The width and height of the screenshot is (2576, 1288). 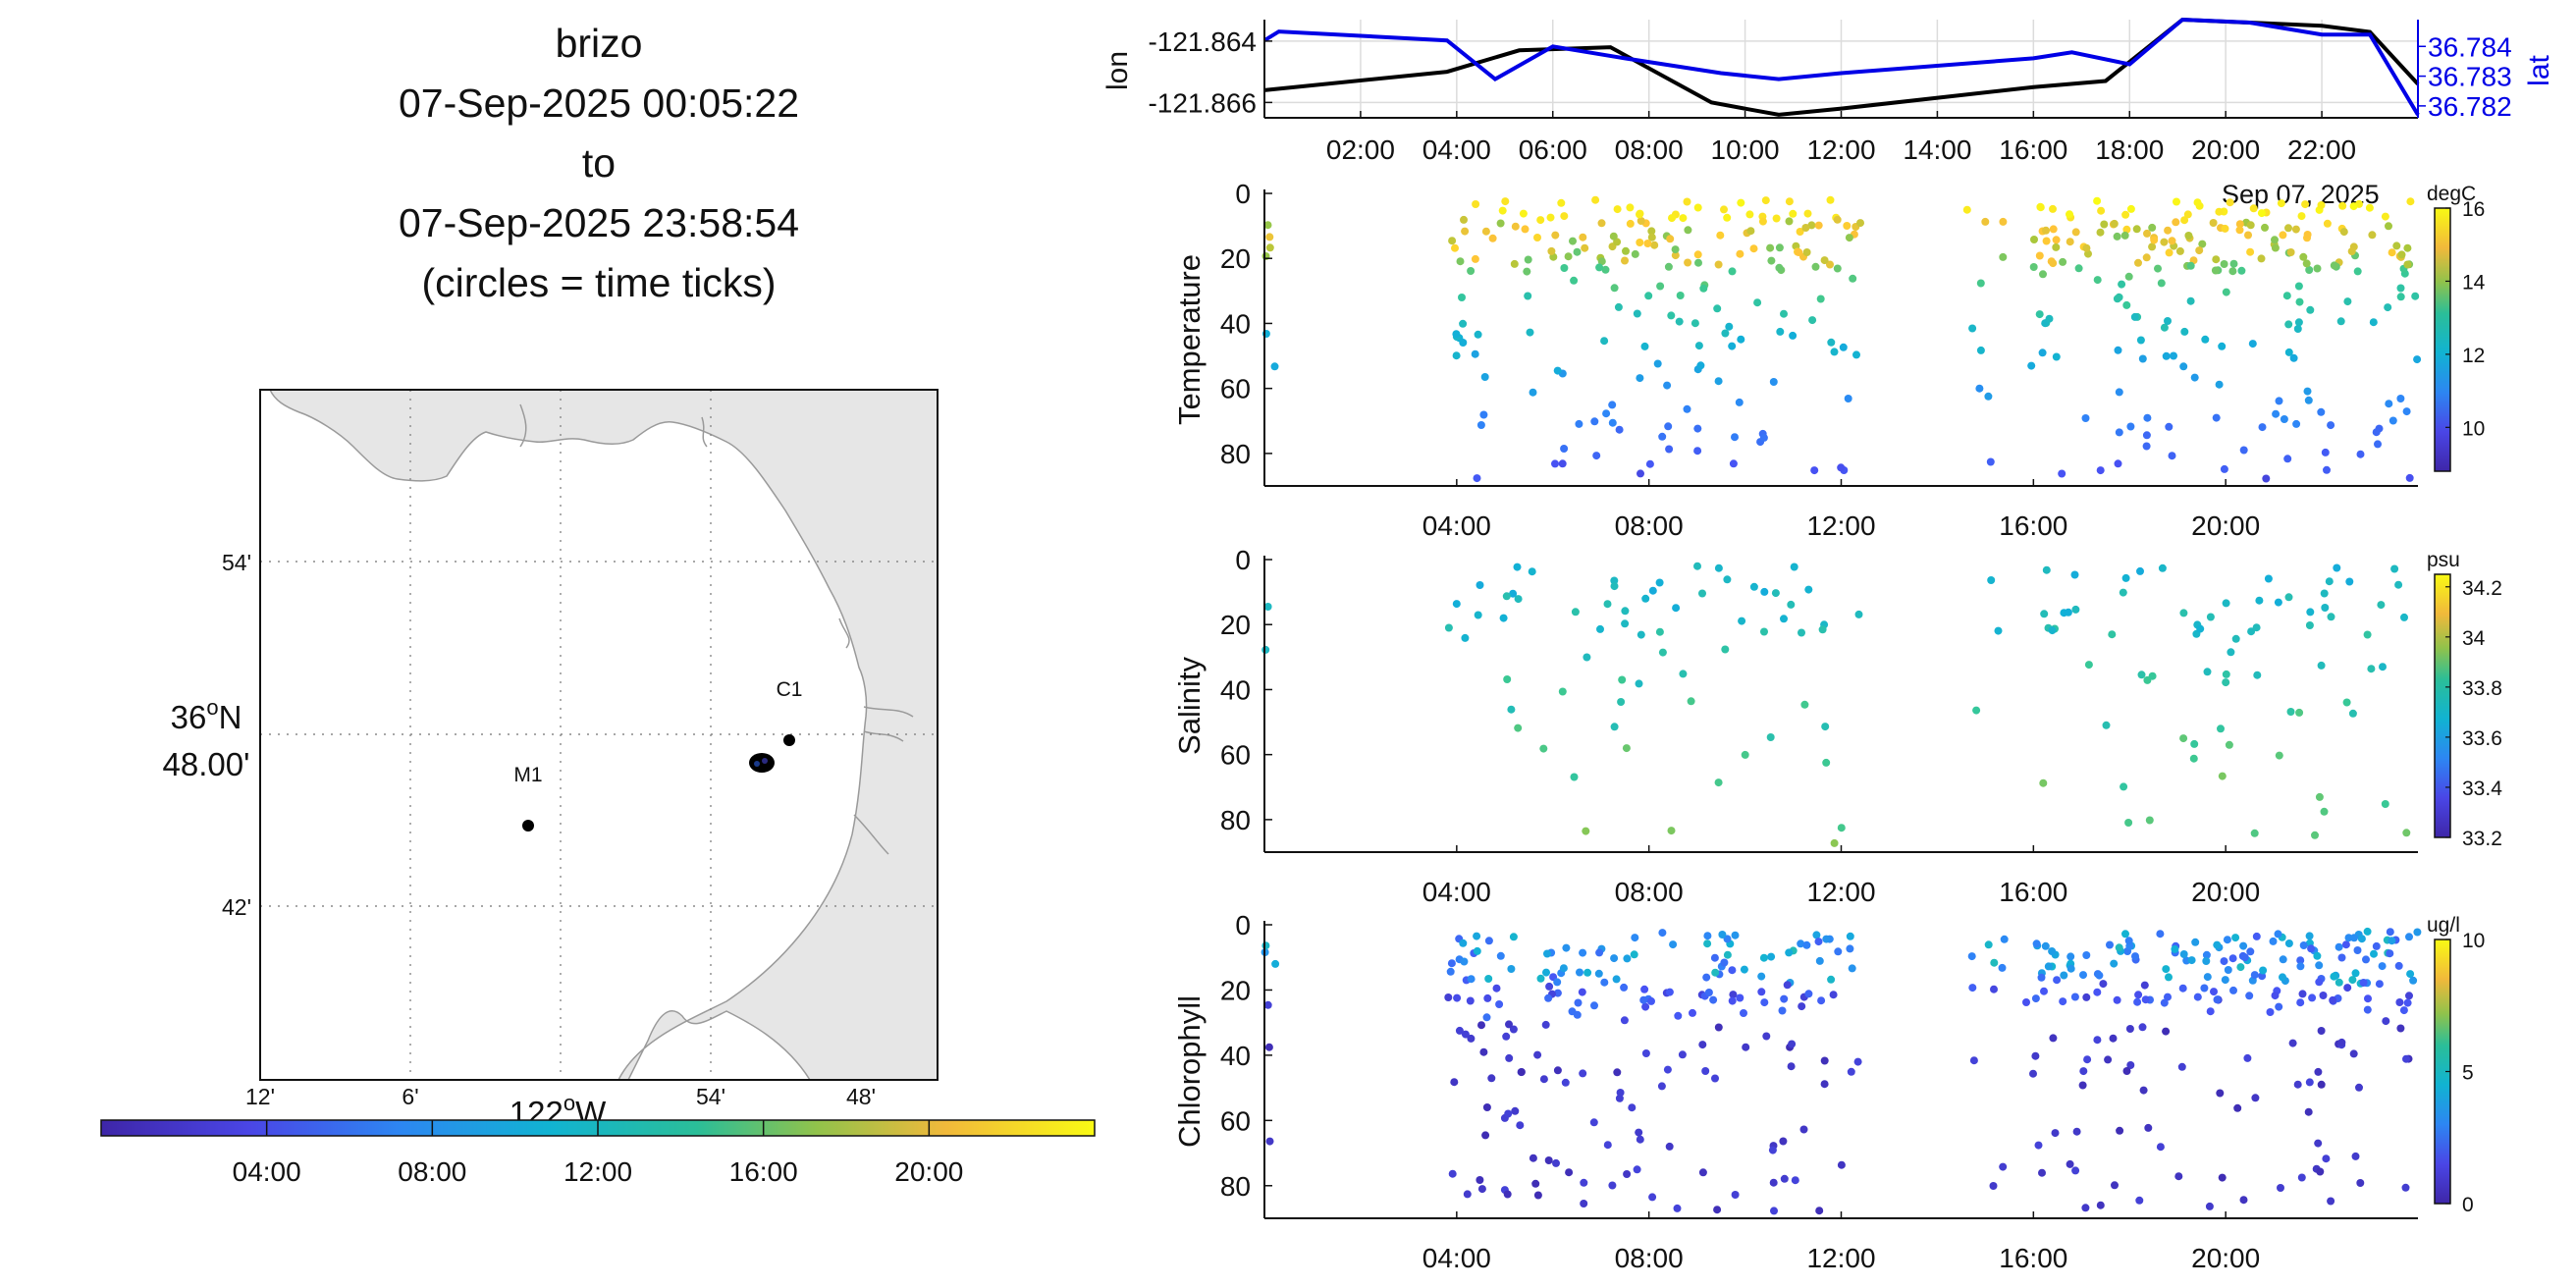 What do you see at coordinates (527, 775) in the screenshot?
I see `svg-text: M1` at bounding box center [527, 775].